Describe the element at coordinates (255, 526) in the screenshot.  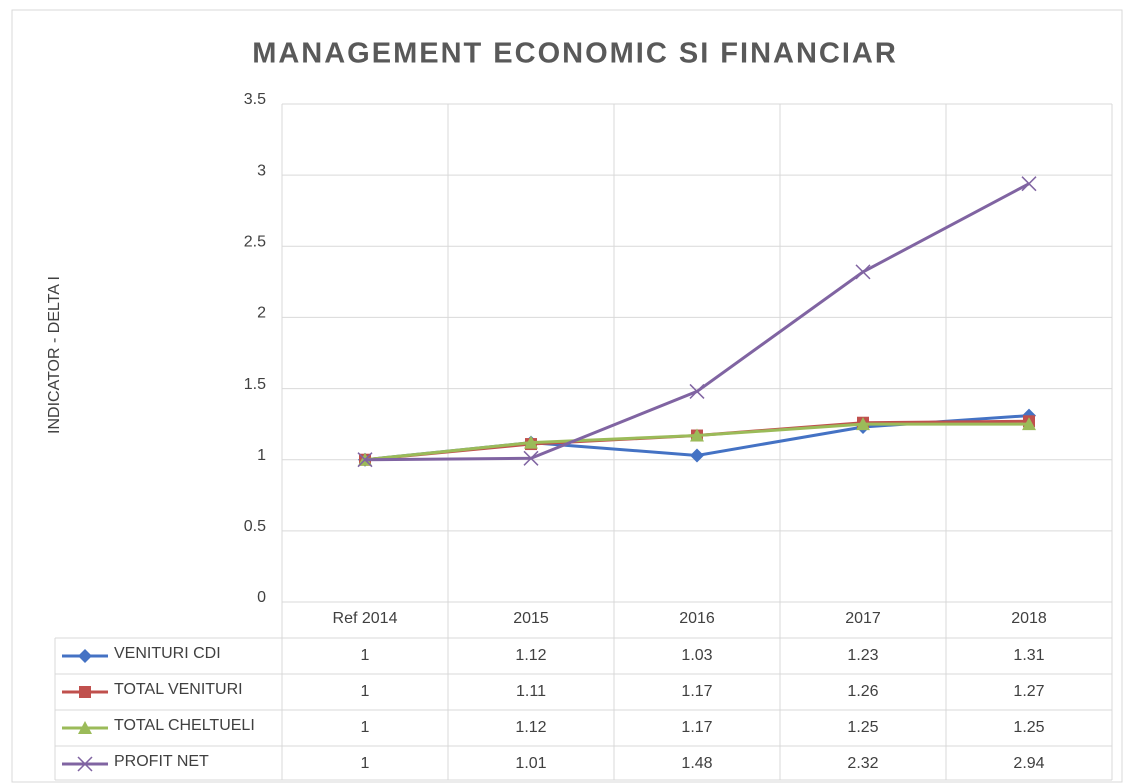
I see `y-tick-label: 0.5` at that location.